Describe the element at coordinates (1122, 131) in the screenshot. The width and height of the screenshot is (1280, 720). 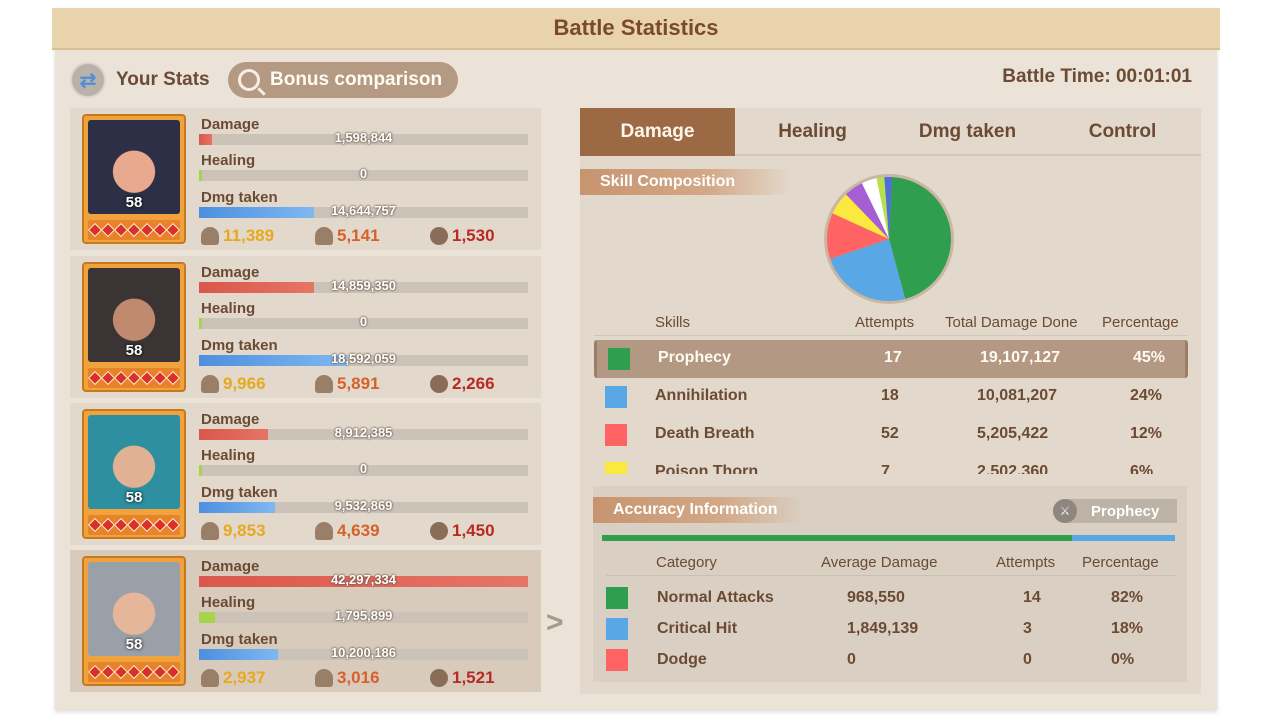
I see `tab-control: Control` at that location.